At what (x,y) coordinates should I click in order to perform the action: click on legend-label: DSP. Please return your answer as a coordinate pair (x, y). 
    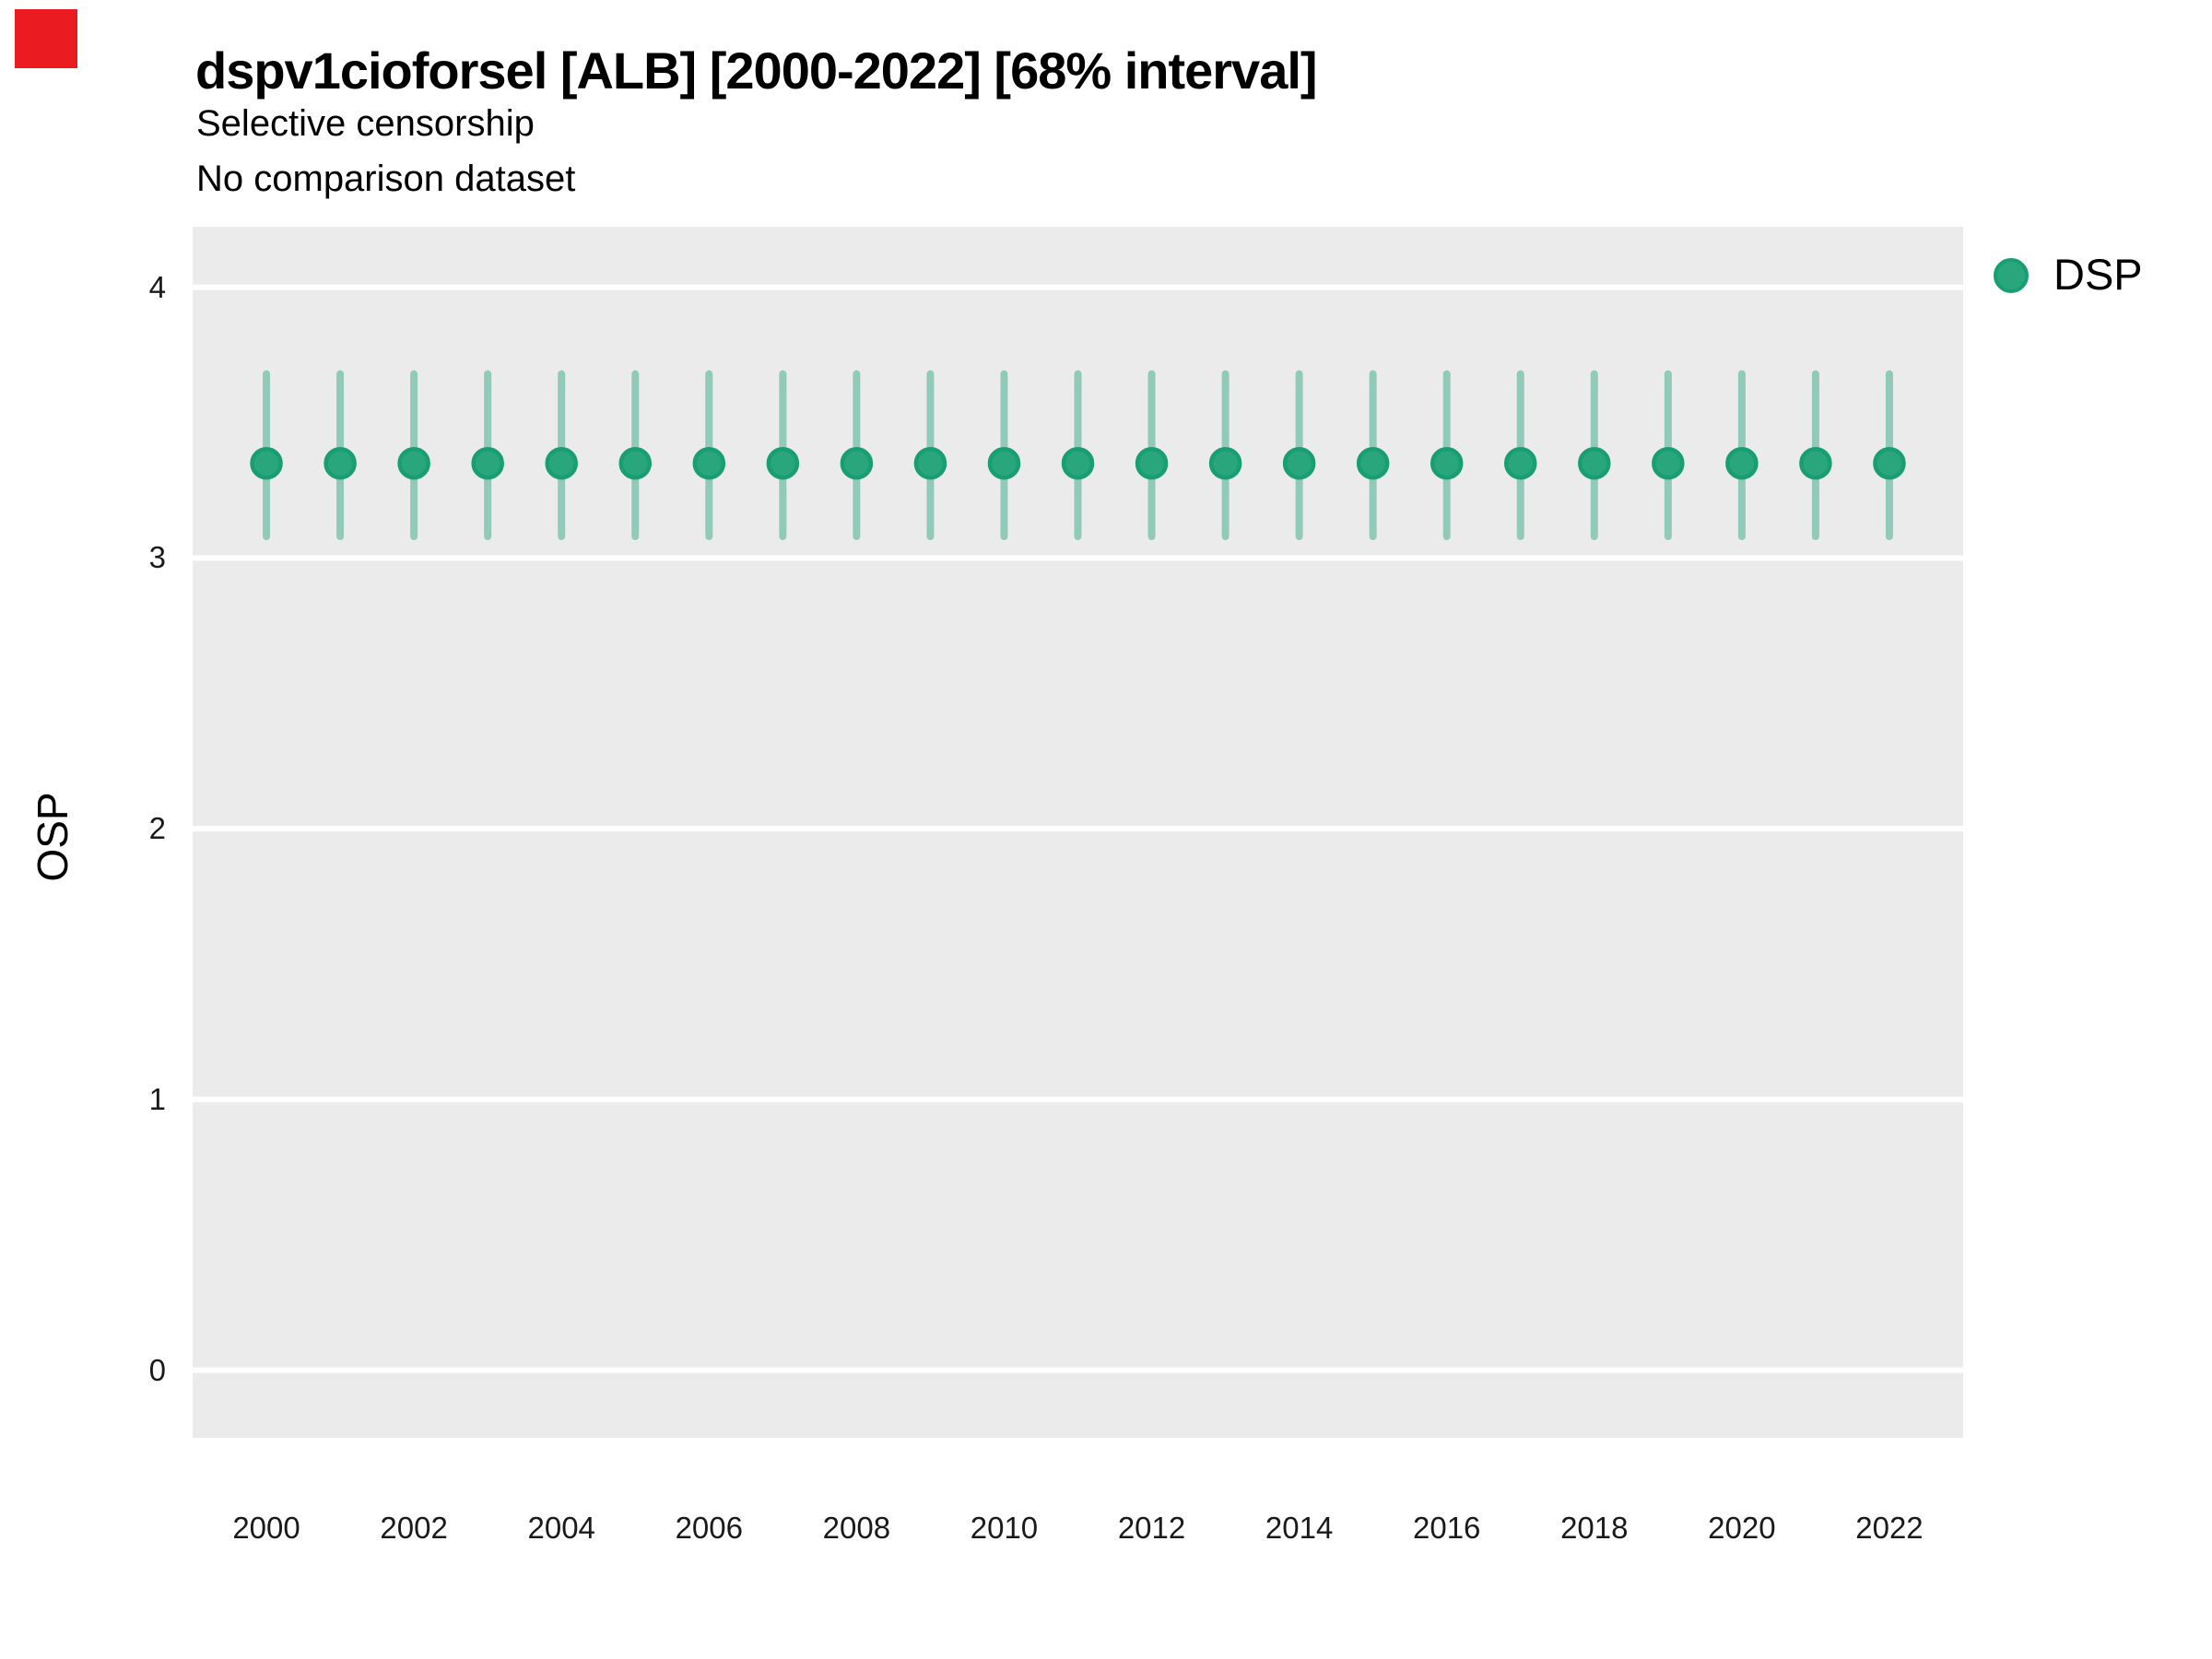
    Looking at the image, I should click on (2098, 274).